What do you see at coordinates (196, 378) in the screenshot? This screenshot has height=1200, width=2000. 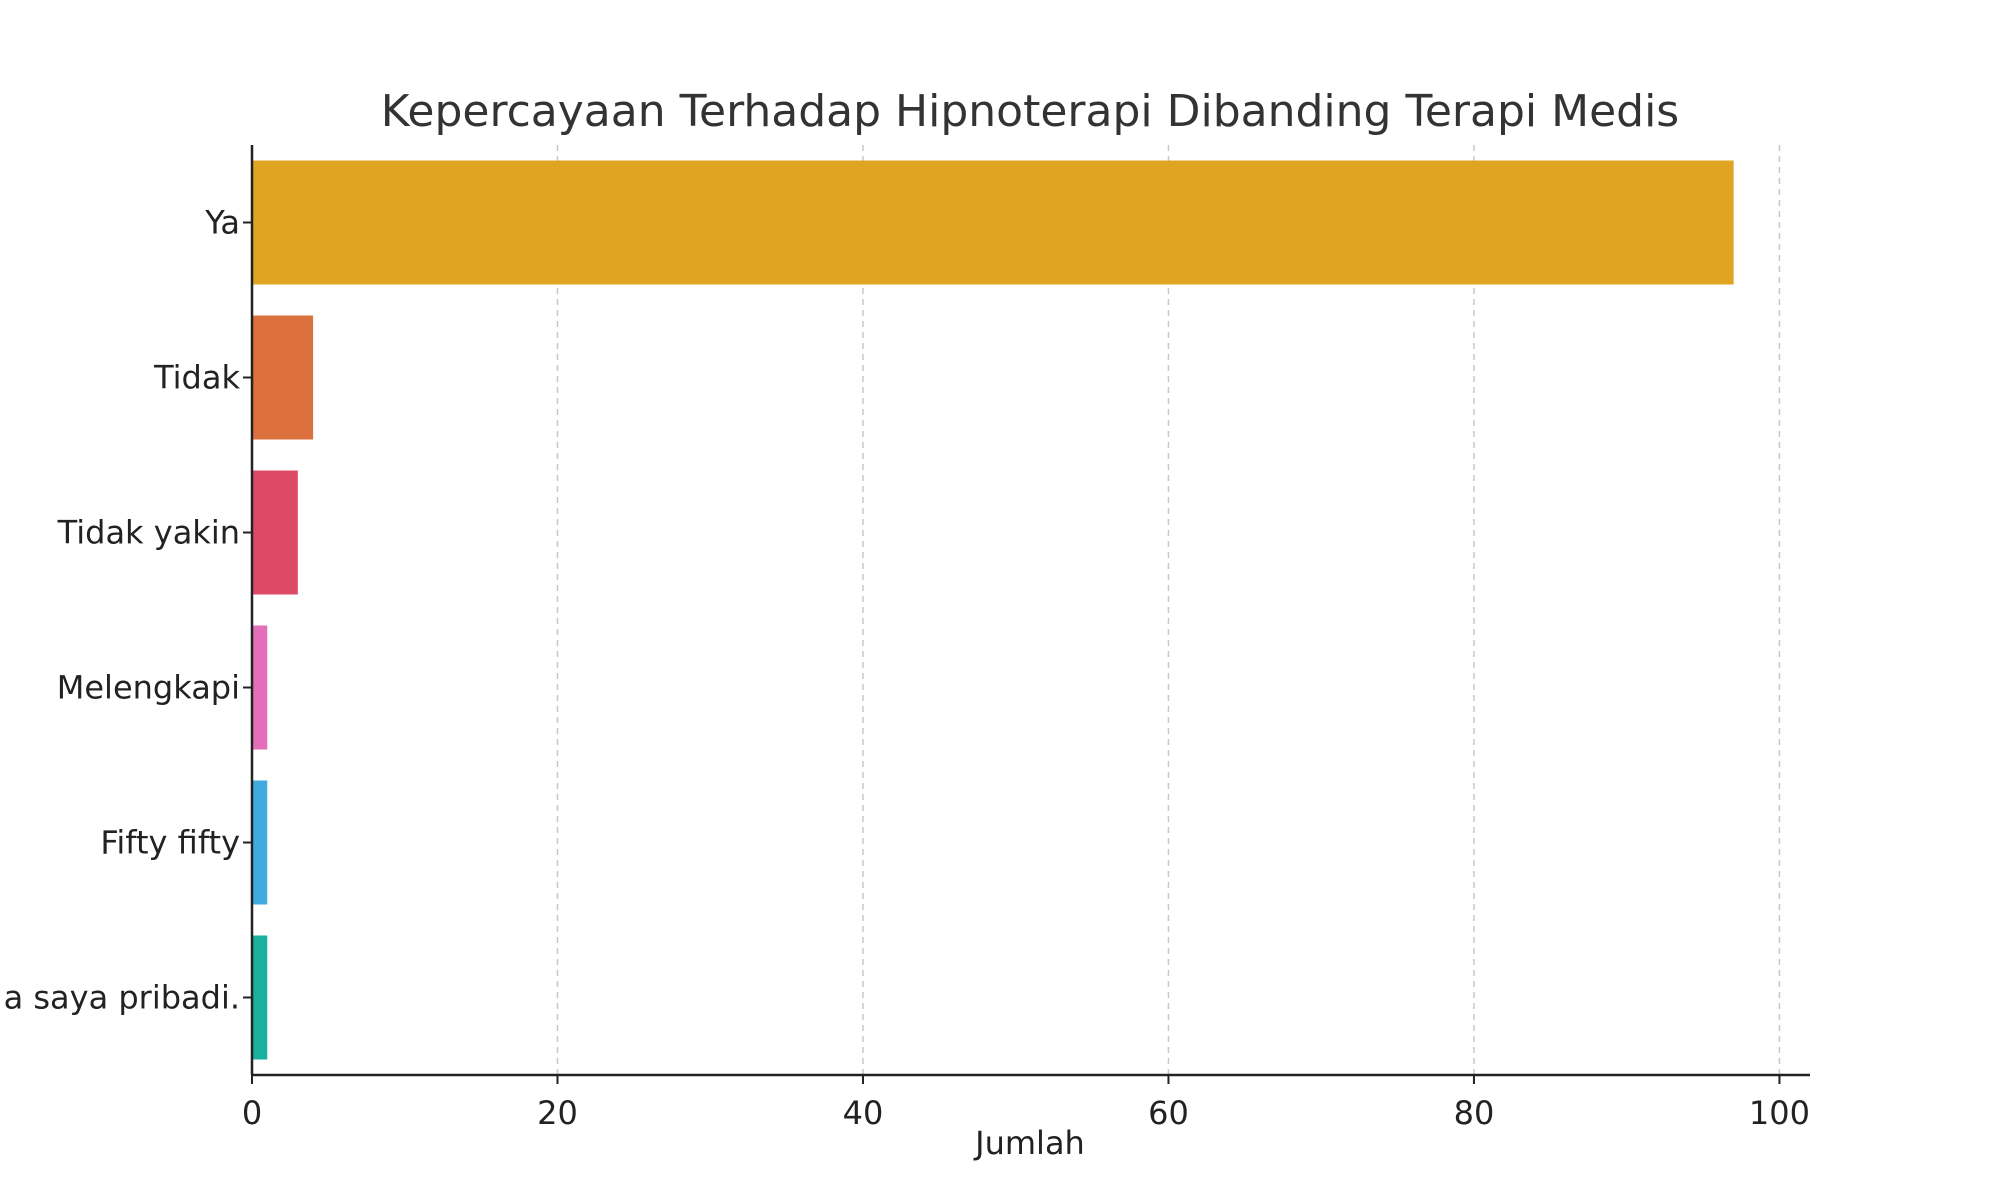 I see `y-tick-label-2: Tidak` at bounding box center [196, 378].